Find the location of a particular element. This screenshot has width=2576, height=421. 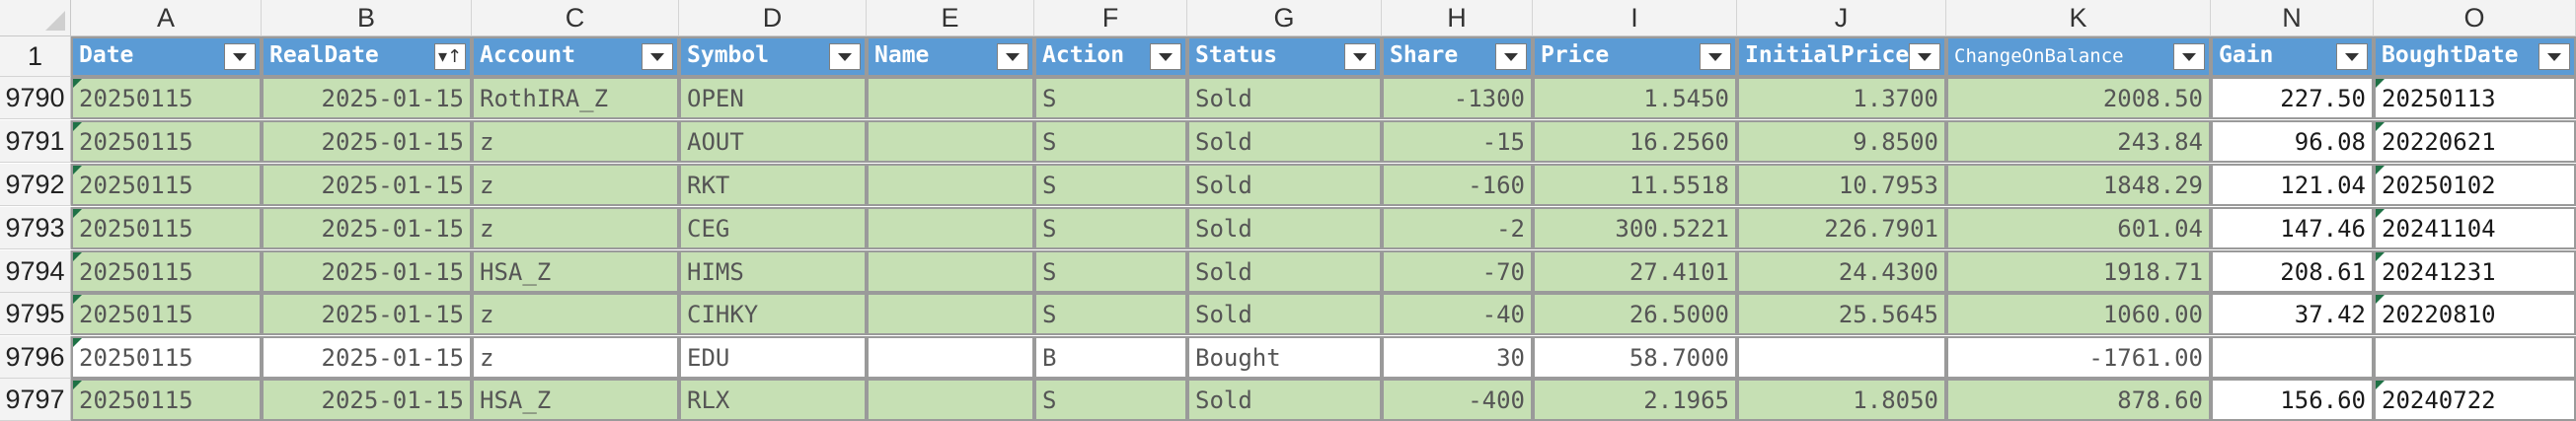

cell-symbol: RLX is located at coordinates (773, 400).